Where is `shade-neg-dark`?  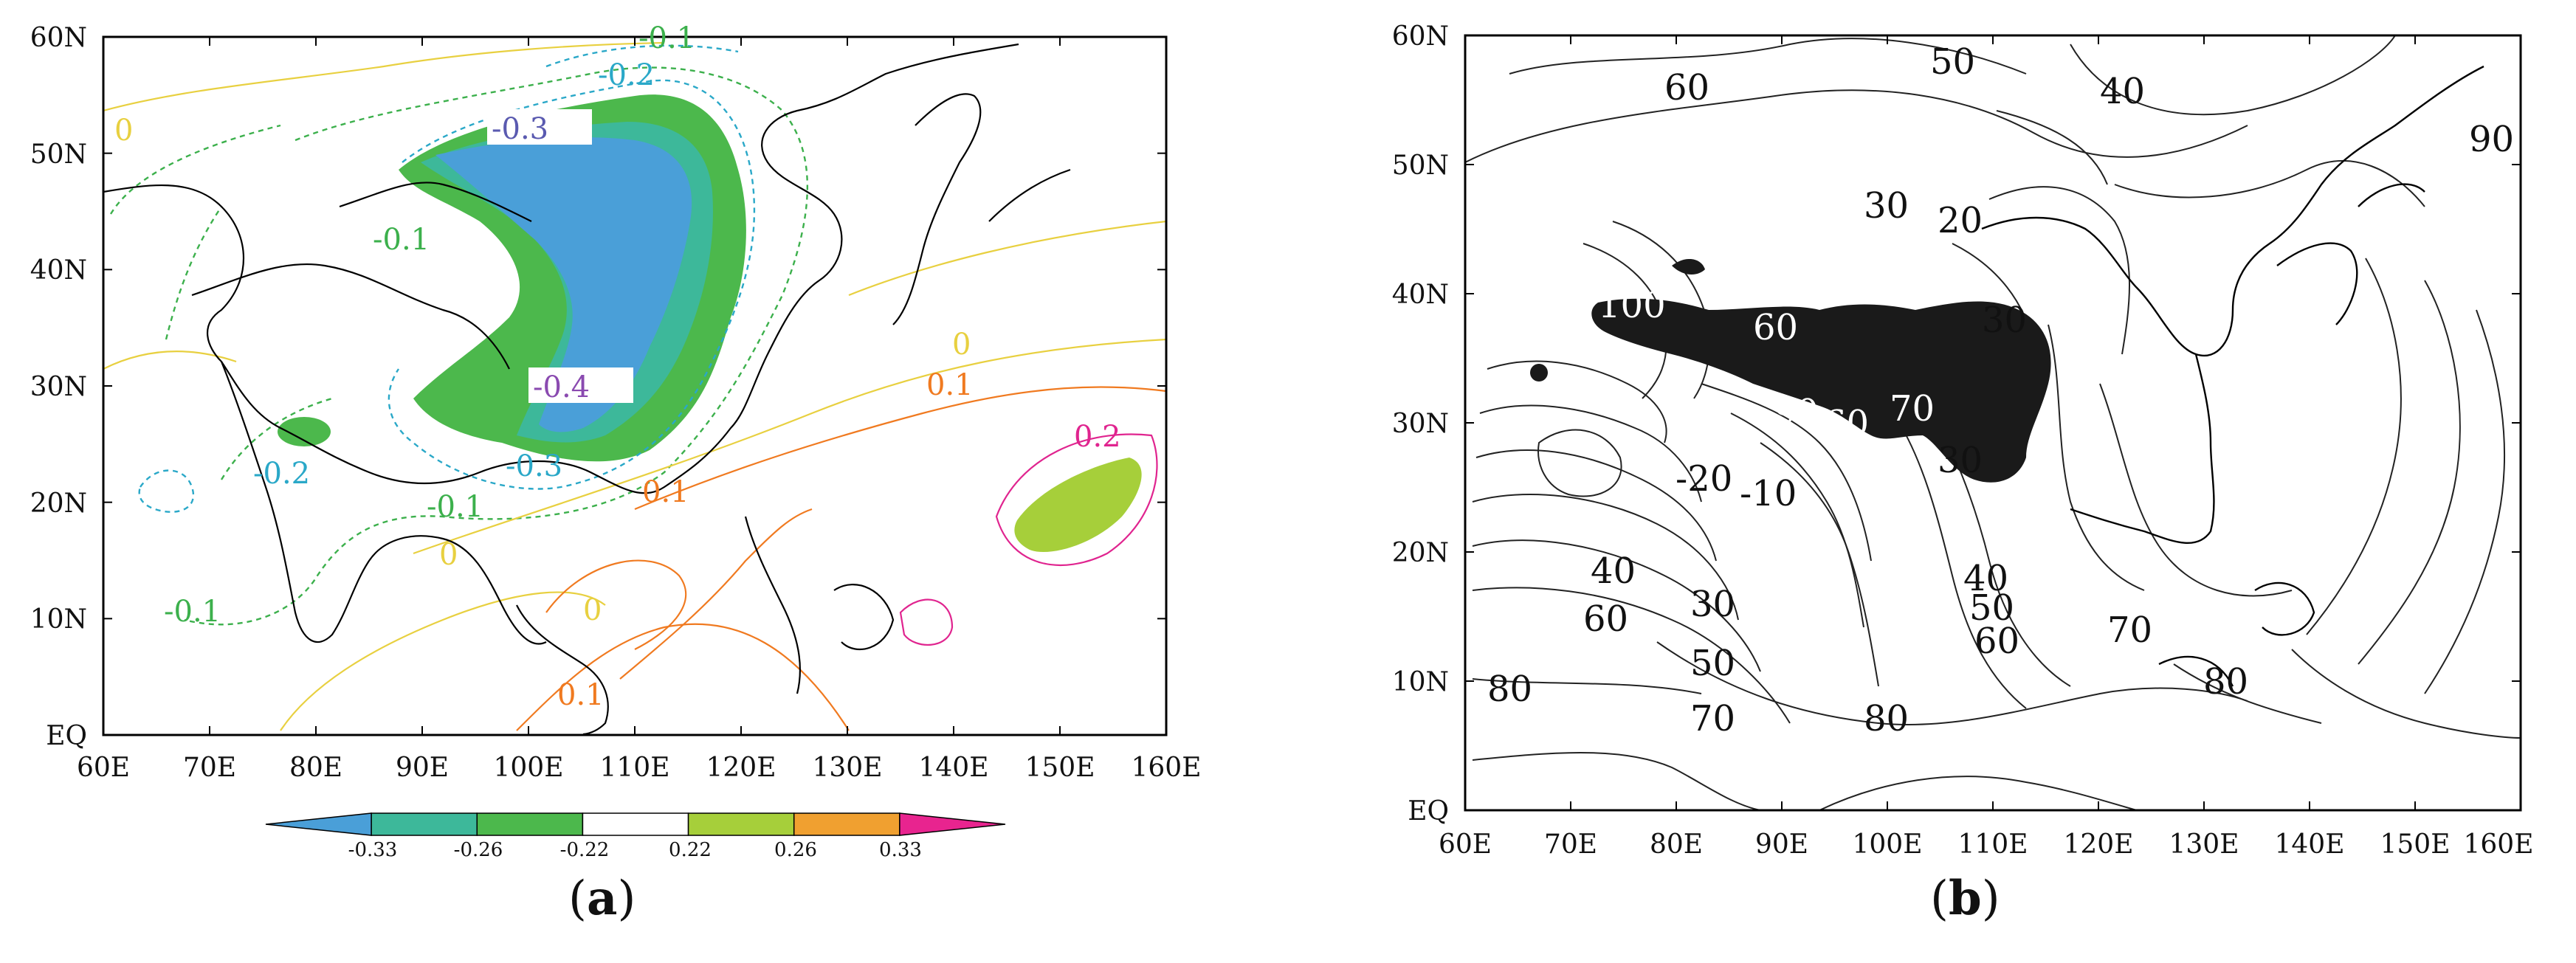 shade-neg-dark is located at coordinates (563, 285).